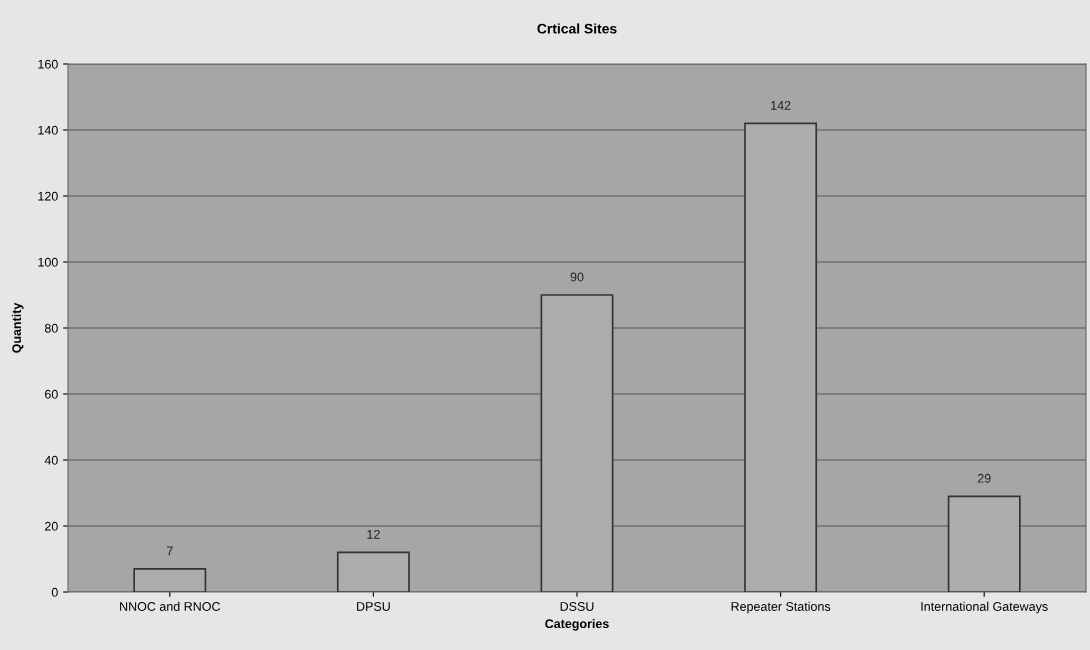  I want to click on data-label: 7, so click(169, 551).